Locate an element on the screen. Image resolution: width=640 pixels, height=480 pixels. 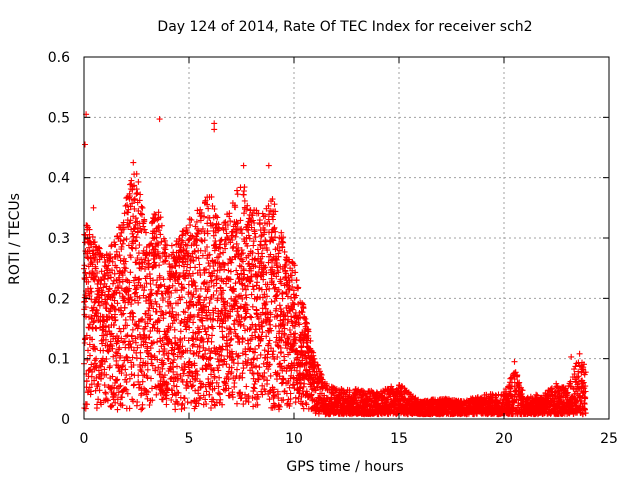
y-tick-label: 0.6 is located at coordinates (59, 58).